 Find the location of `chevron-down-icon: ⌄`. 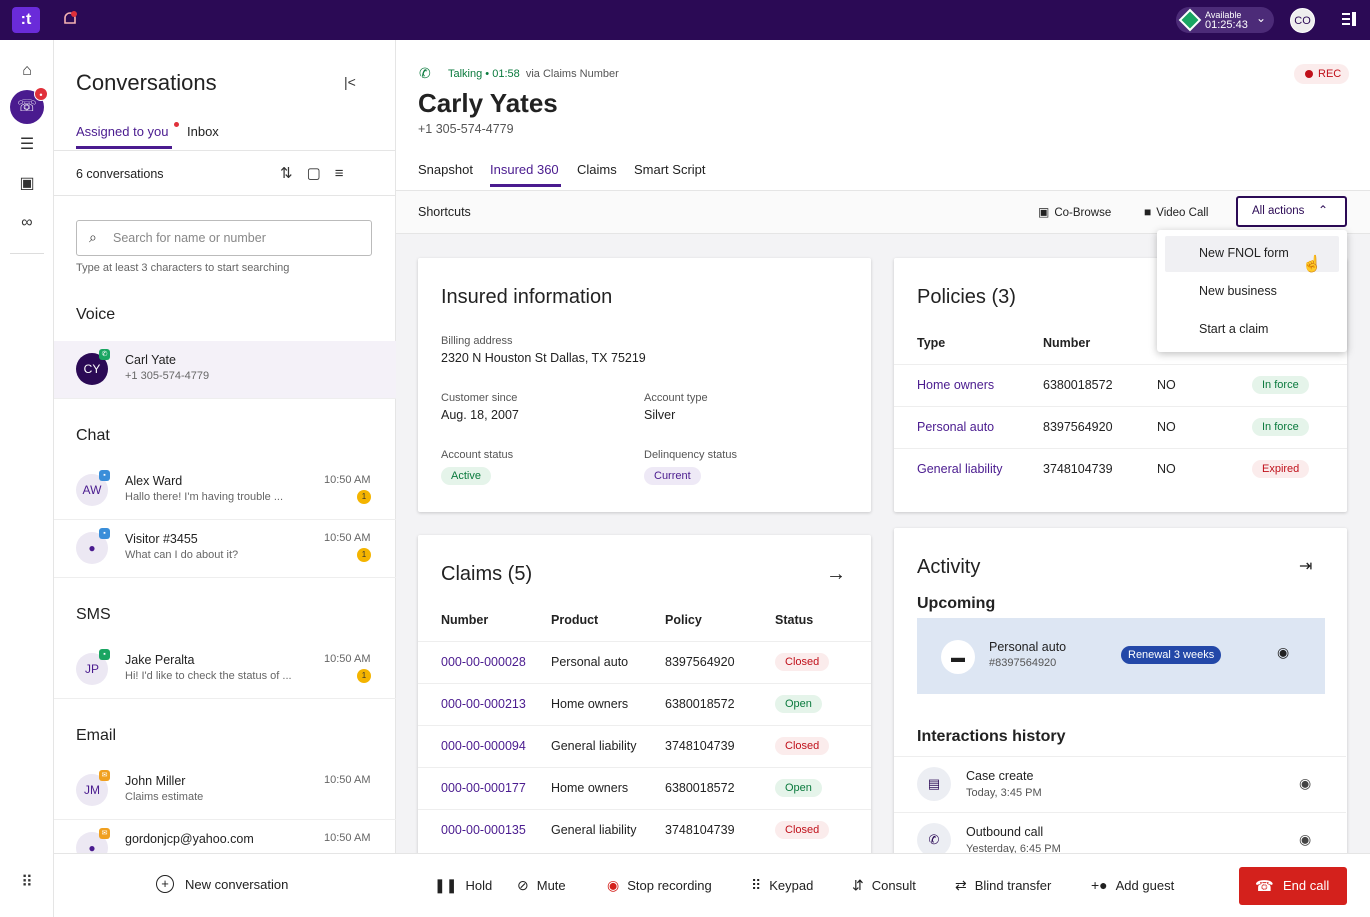

chevron-down-icon: ⌄ is located at coordinates (1261, 18).